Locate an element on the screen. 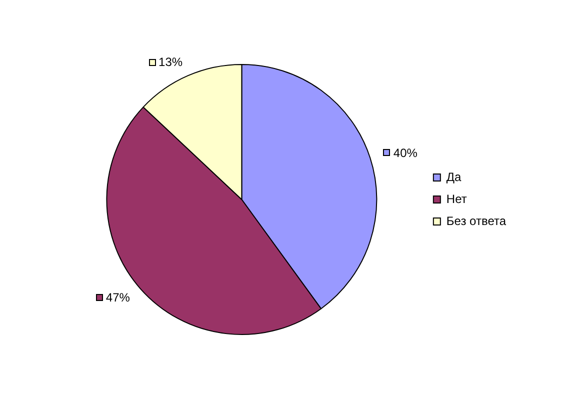  data-label: 47% is located at coordinates (118, 297).